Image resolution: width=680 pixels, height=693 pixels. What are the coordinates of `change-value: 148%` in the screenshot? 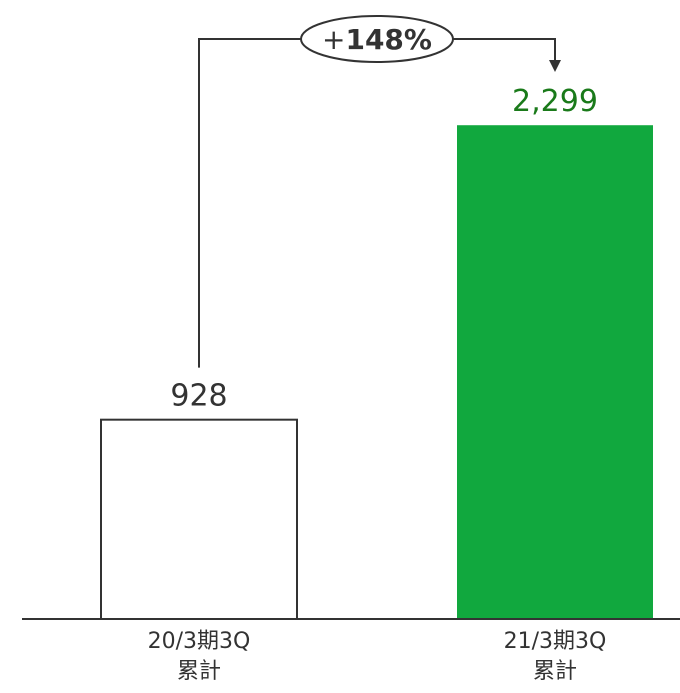 It's located at (388, 39).